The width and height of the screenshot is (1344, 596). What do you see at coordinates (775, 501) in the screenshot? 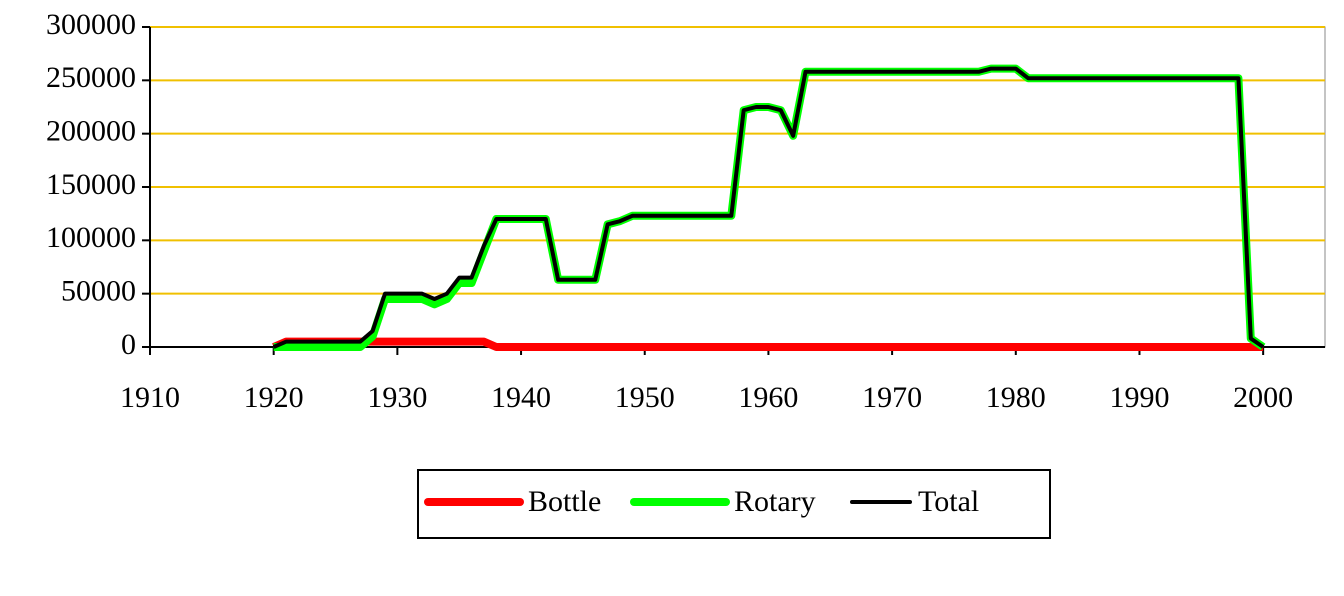
I see `legend-label: Rotary` at bounding box center [775, 501].